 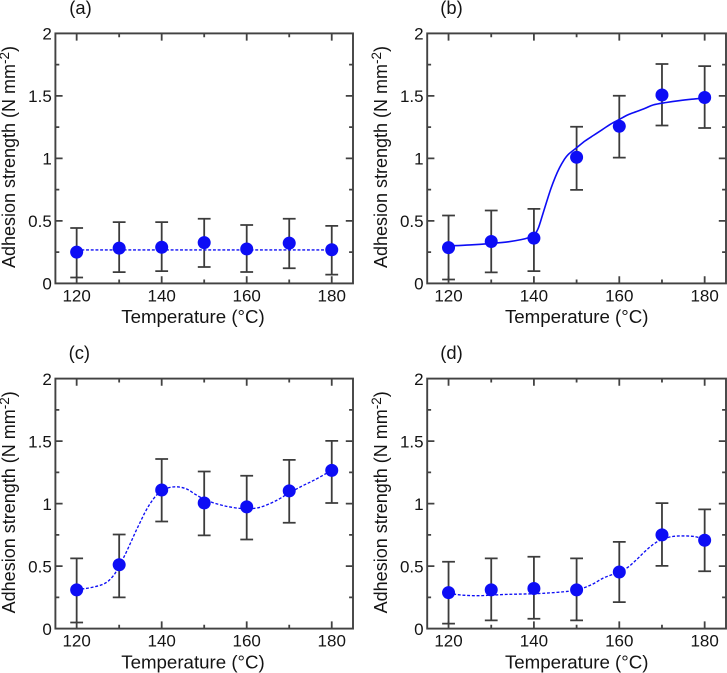 I want to click on svg-text: (a), so click(x=80, y=9).